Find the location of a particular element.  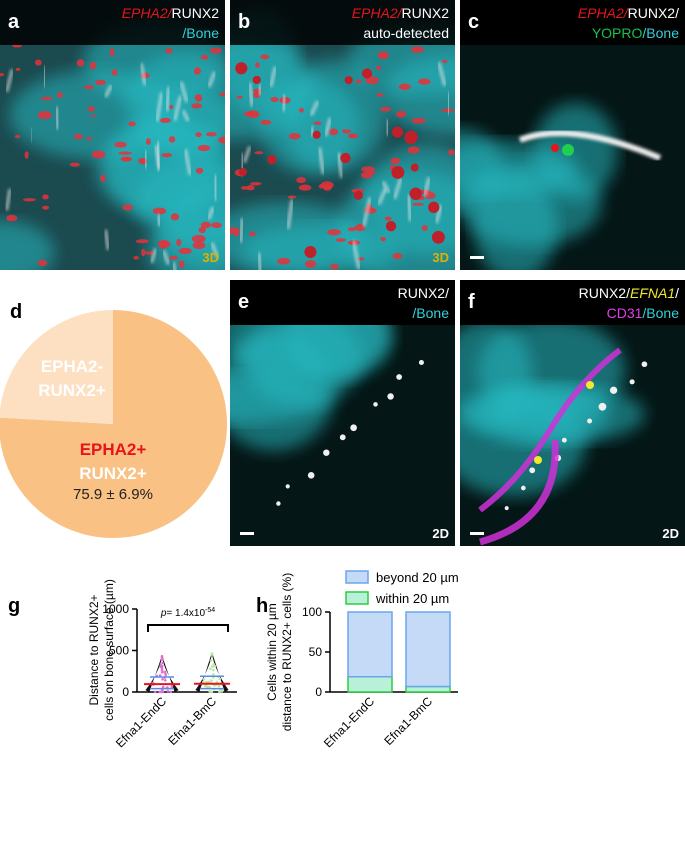

y-axis-label: distance to RUNX2+ cells (%) is located at coordinates (287, 652).